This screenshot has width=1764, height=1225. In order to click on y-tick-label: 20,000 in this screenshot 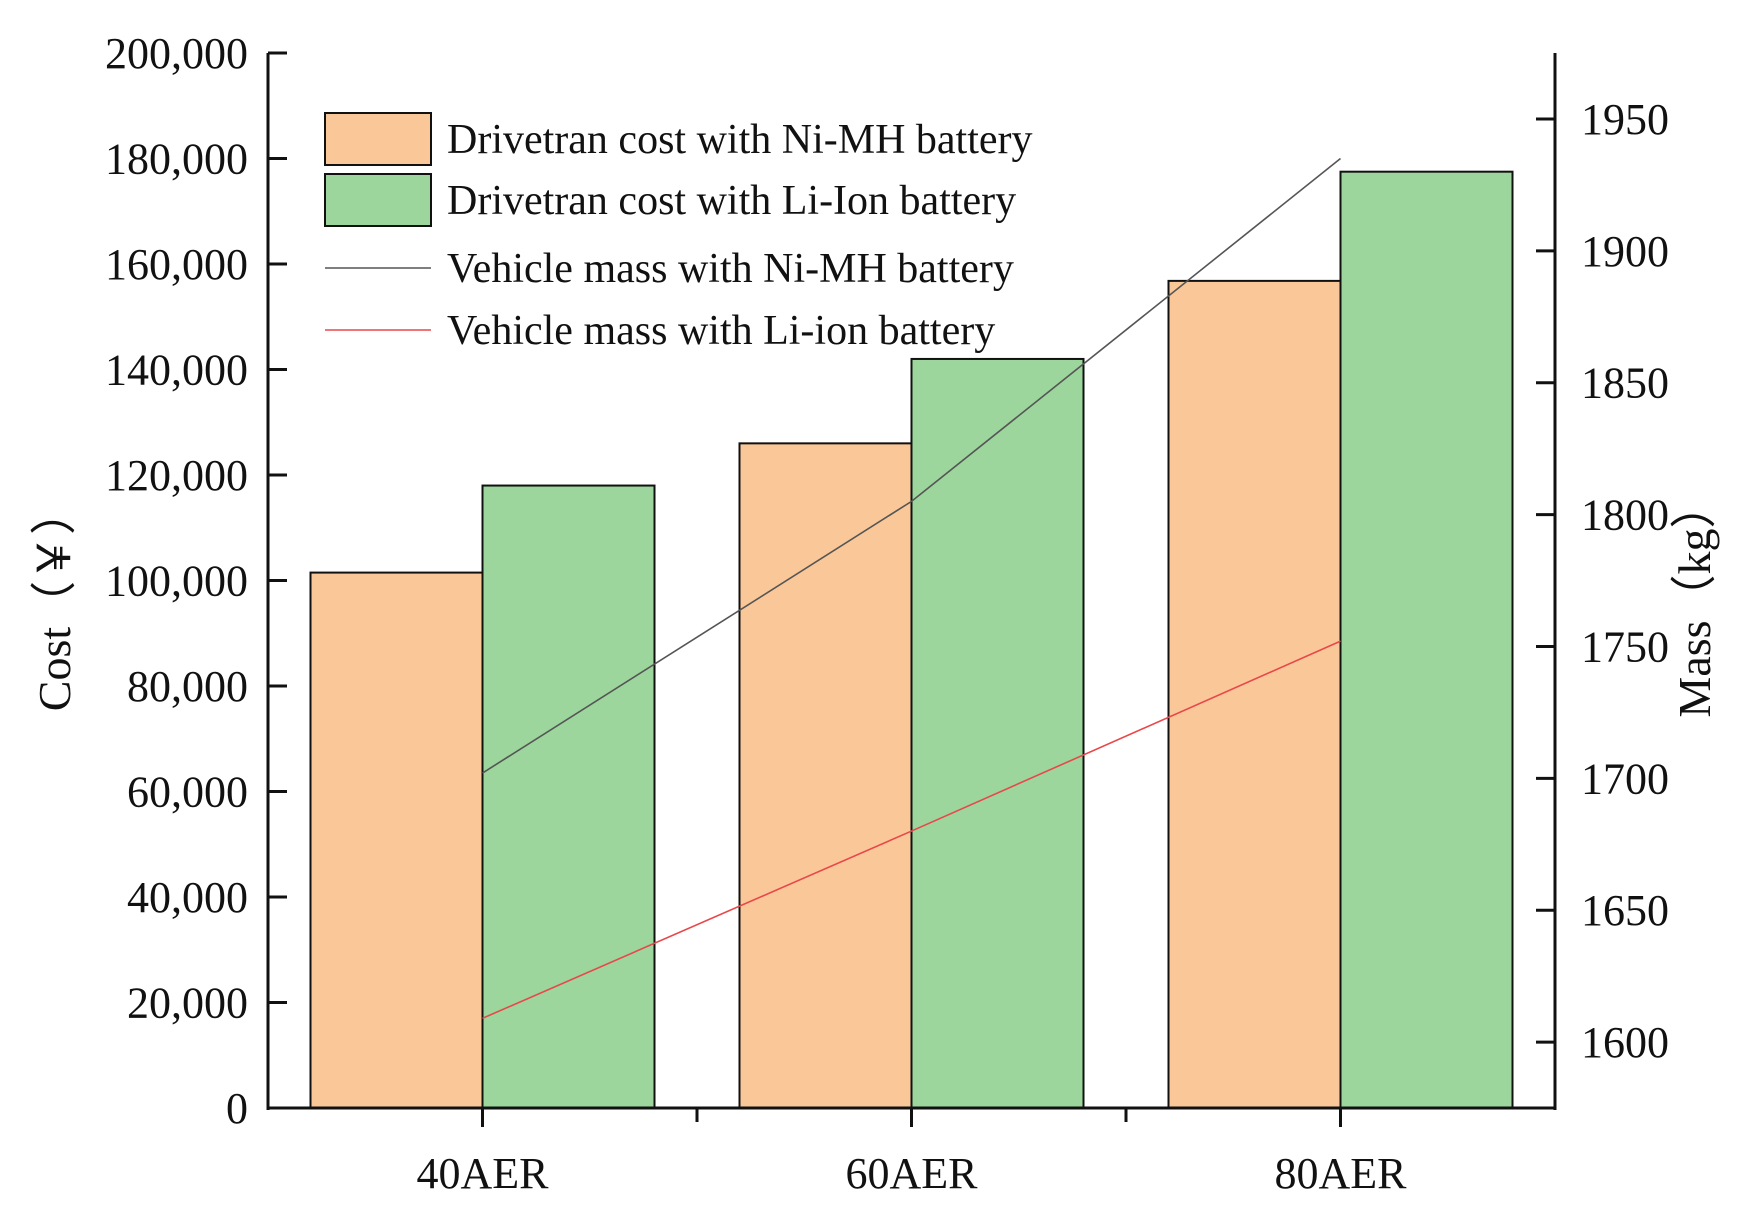, I will do `click(187, 1003)`.